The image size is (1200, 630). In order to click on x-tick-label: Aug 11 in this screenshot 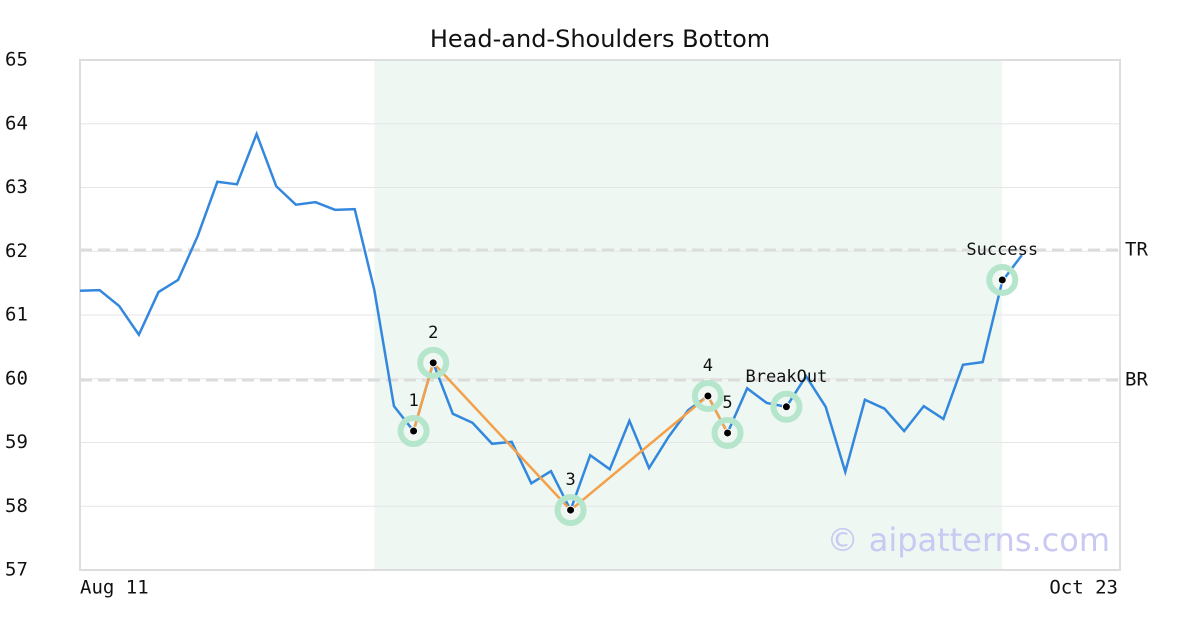, I will do `click(114, 588)`.